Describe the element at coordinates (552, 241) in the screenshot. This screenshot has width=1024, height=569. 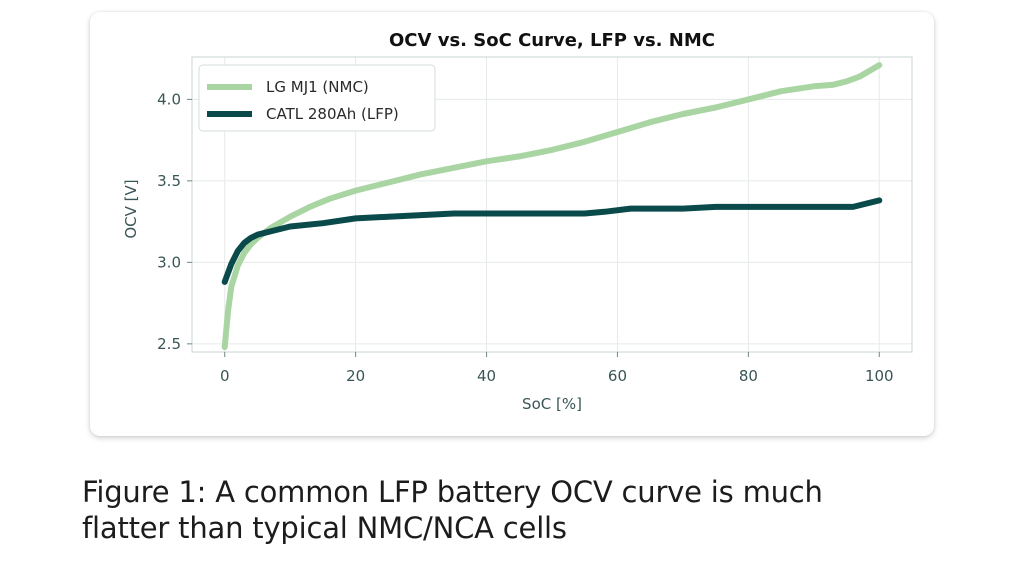
I see `series-line-lfp` at that location.